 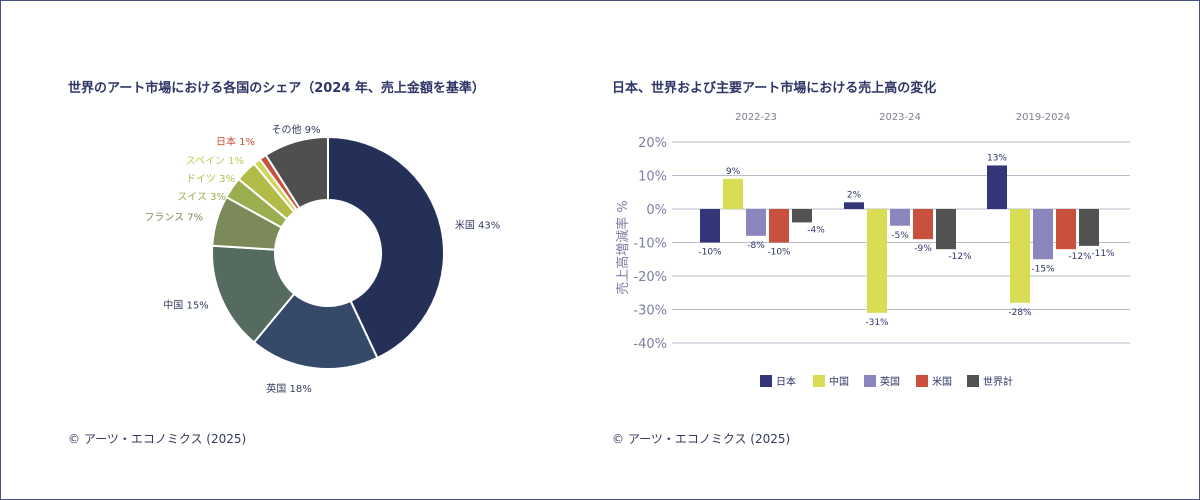 I want to click on pie-label-8: その他 9%, so click(x=295, y=129).